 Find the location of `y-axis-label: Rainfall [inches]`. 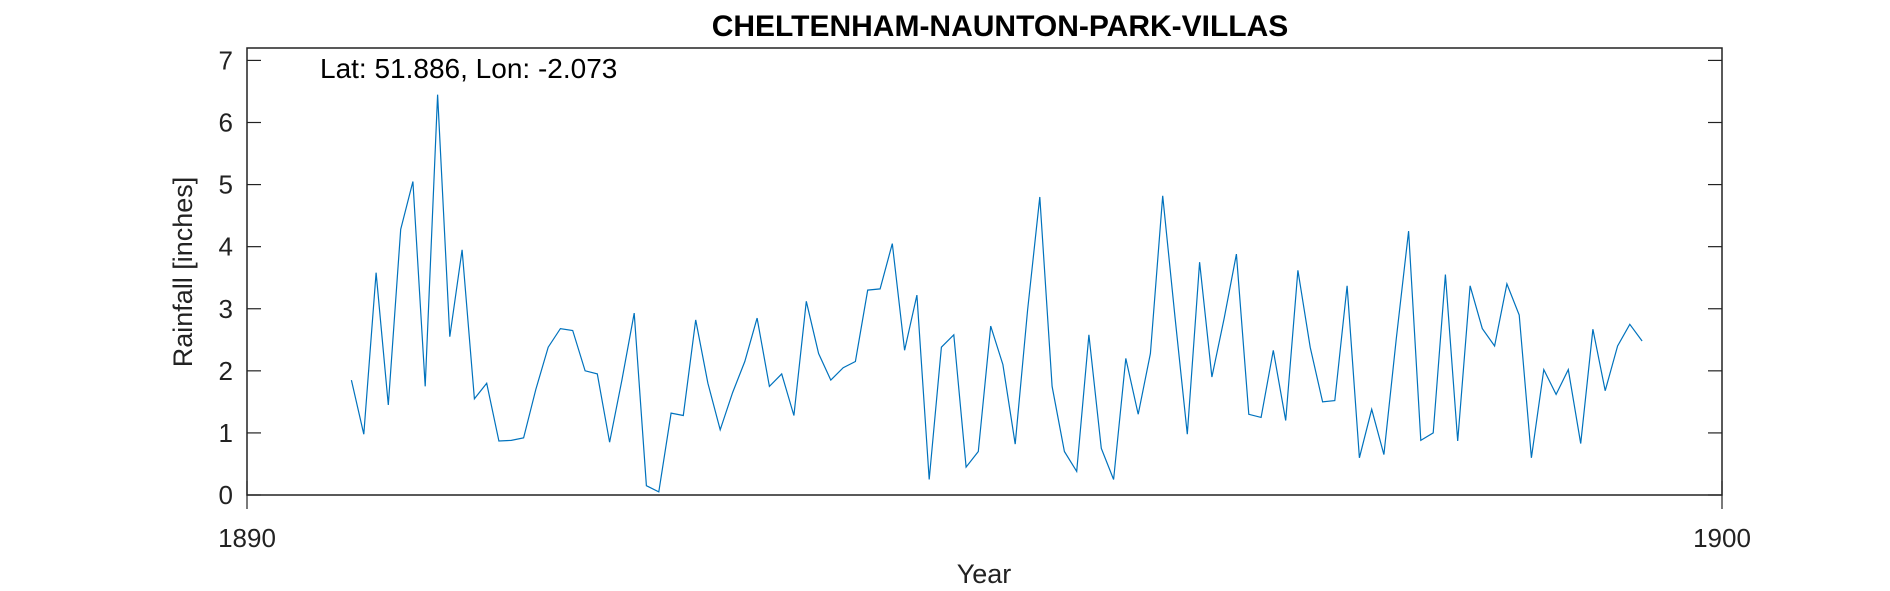

y-axis-label: Rainfall [inches] is located at coordinates (183, 272).